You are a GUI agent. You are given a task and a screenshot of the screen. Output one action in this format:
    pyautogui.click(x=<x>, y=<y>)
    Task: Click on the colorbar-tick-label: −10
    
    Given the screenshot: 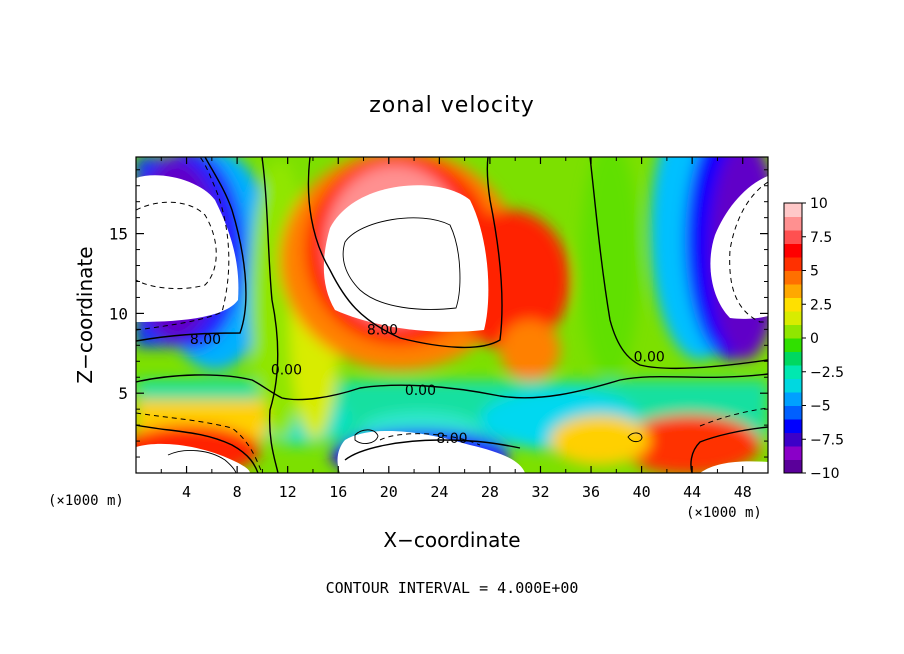 What is the action you would take?
    pyautogui.click(x=825, y=474)
    